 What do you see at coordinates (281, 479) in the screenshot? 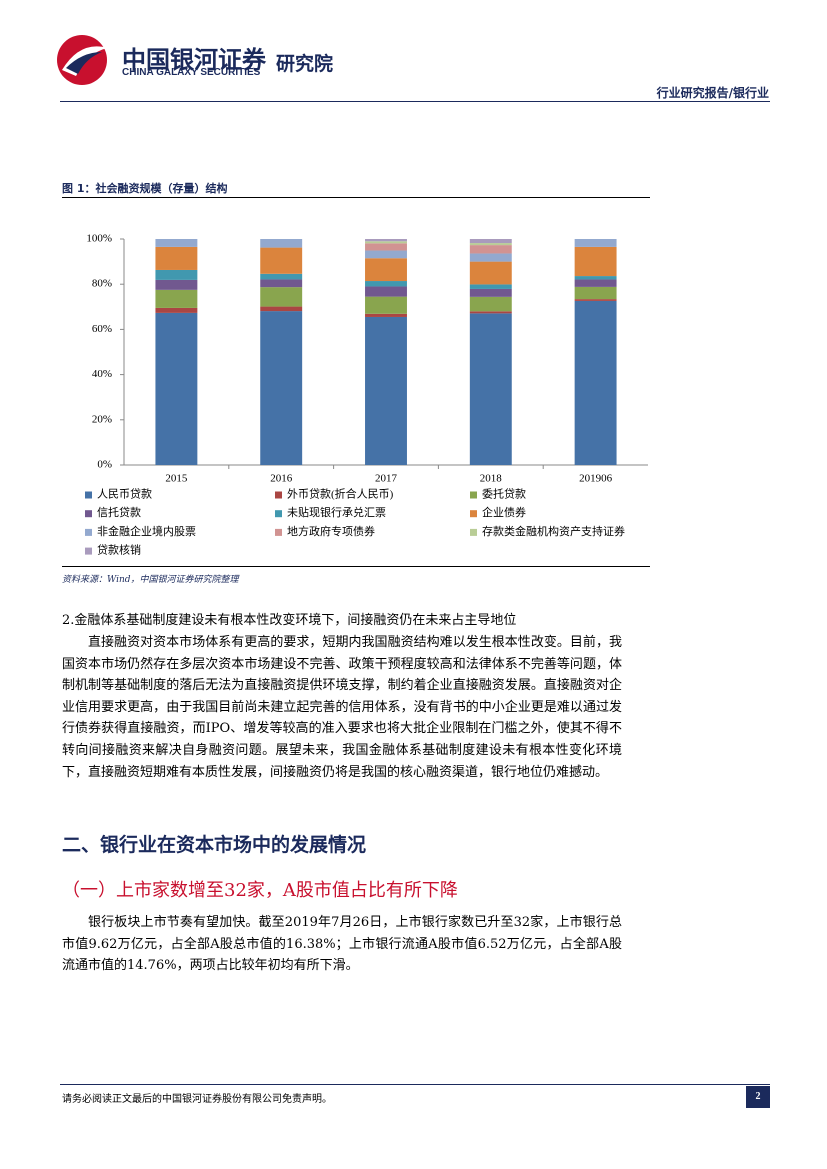
I see `x-tick-label: 2016` at bounding box center [281, 479].